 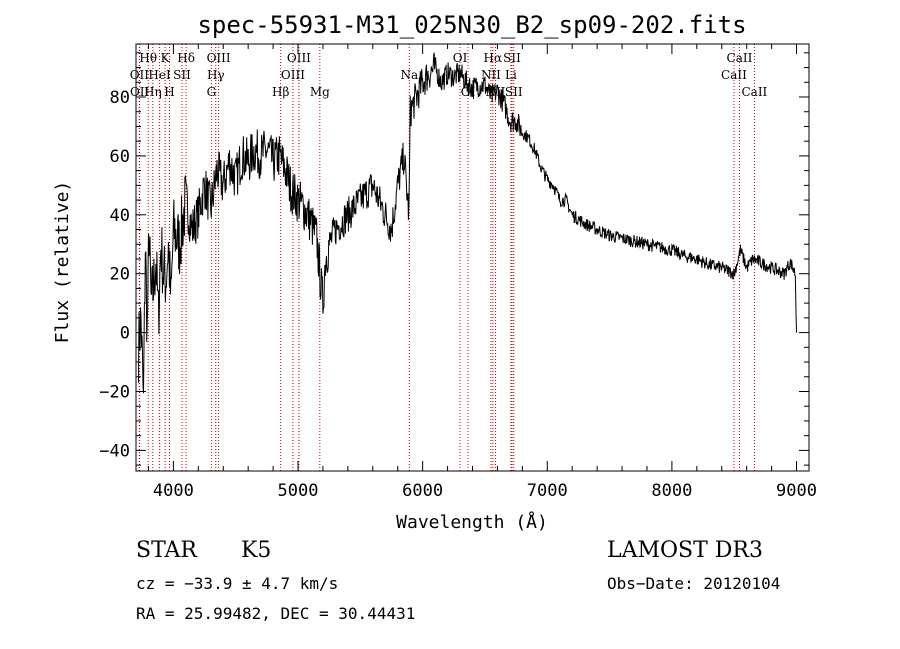 What do you see at coordinates (472, 522) in the screenshot?
I see `x-axis-label: Wavelength (Å)` at bounding box center [472, 522].